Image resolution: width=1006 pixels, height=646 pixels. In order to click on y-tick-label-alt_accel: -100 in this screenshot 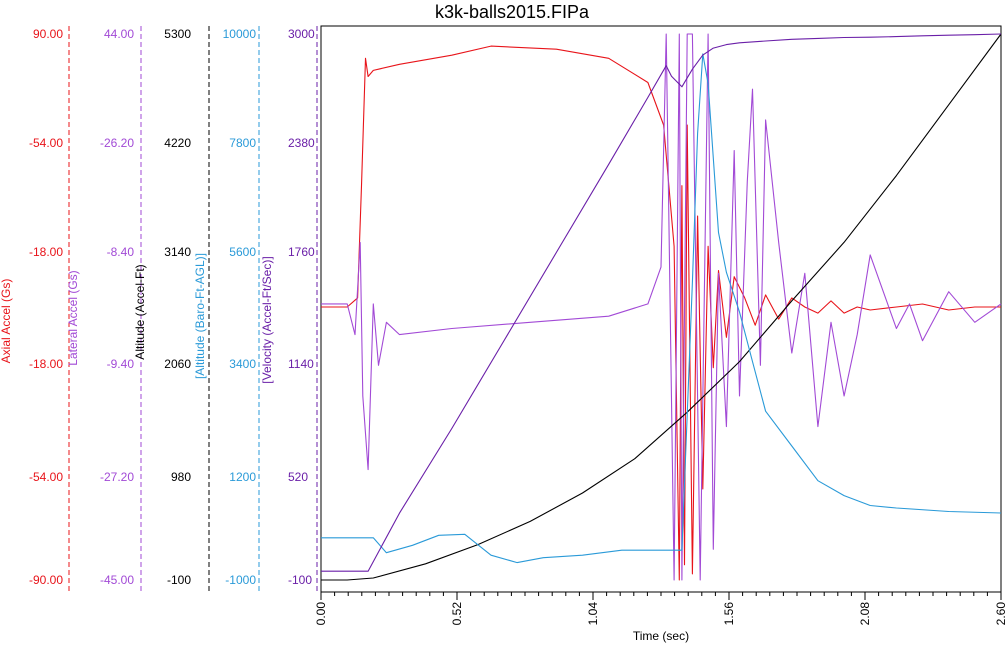, I will do `click(179, 580)`.